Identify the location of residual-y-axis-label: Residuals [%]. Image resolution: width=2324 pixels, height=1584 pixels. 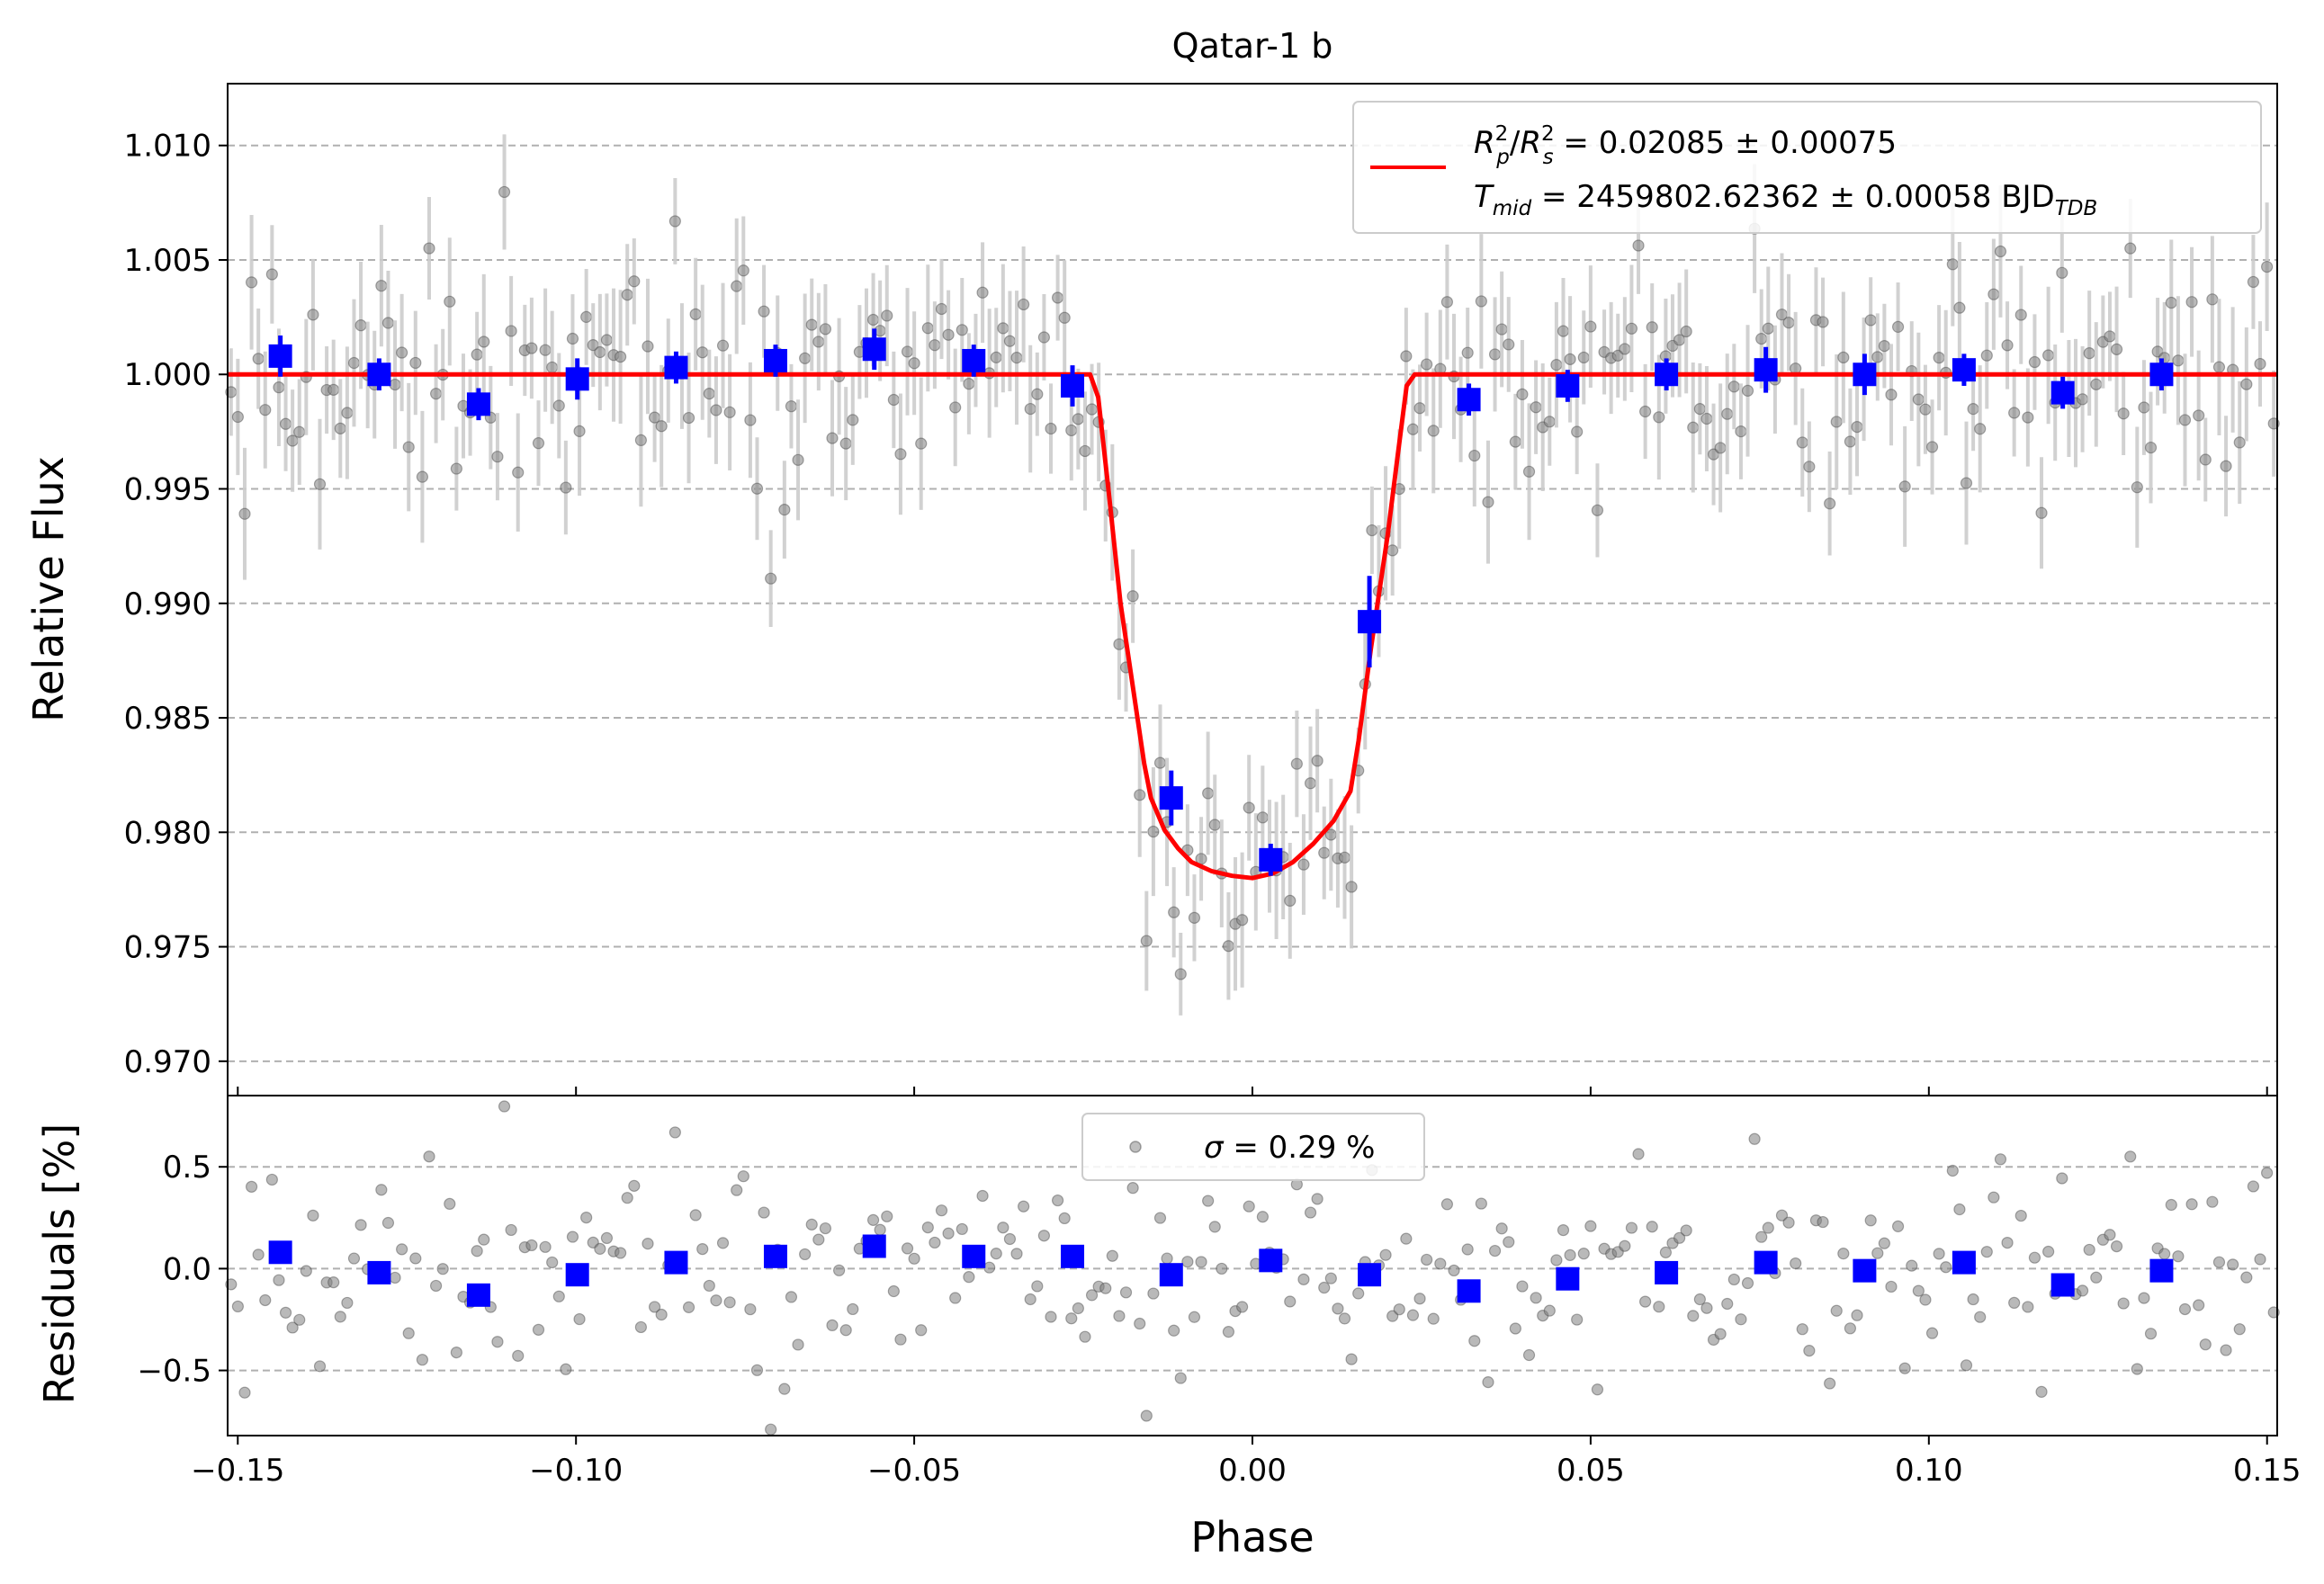
(59, 1263).